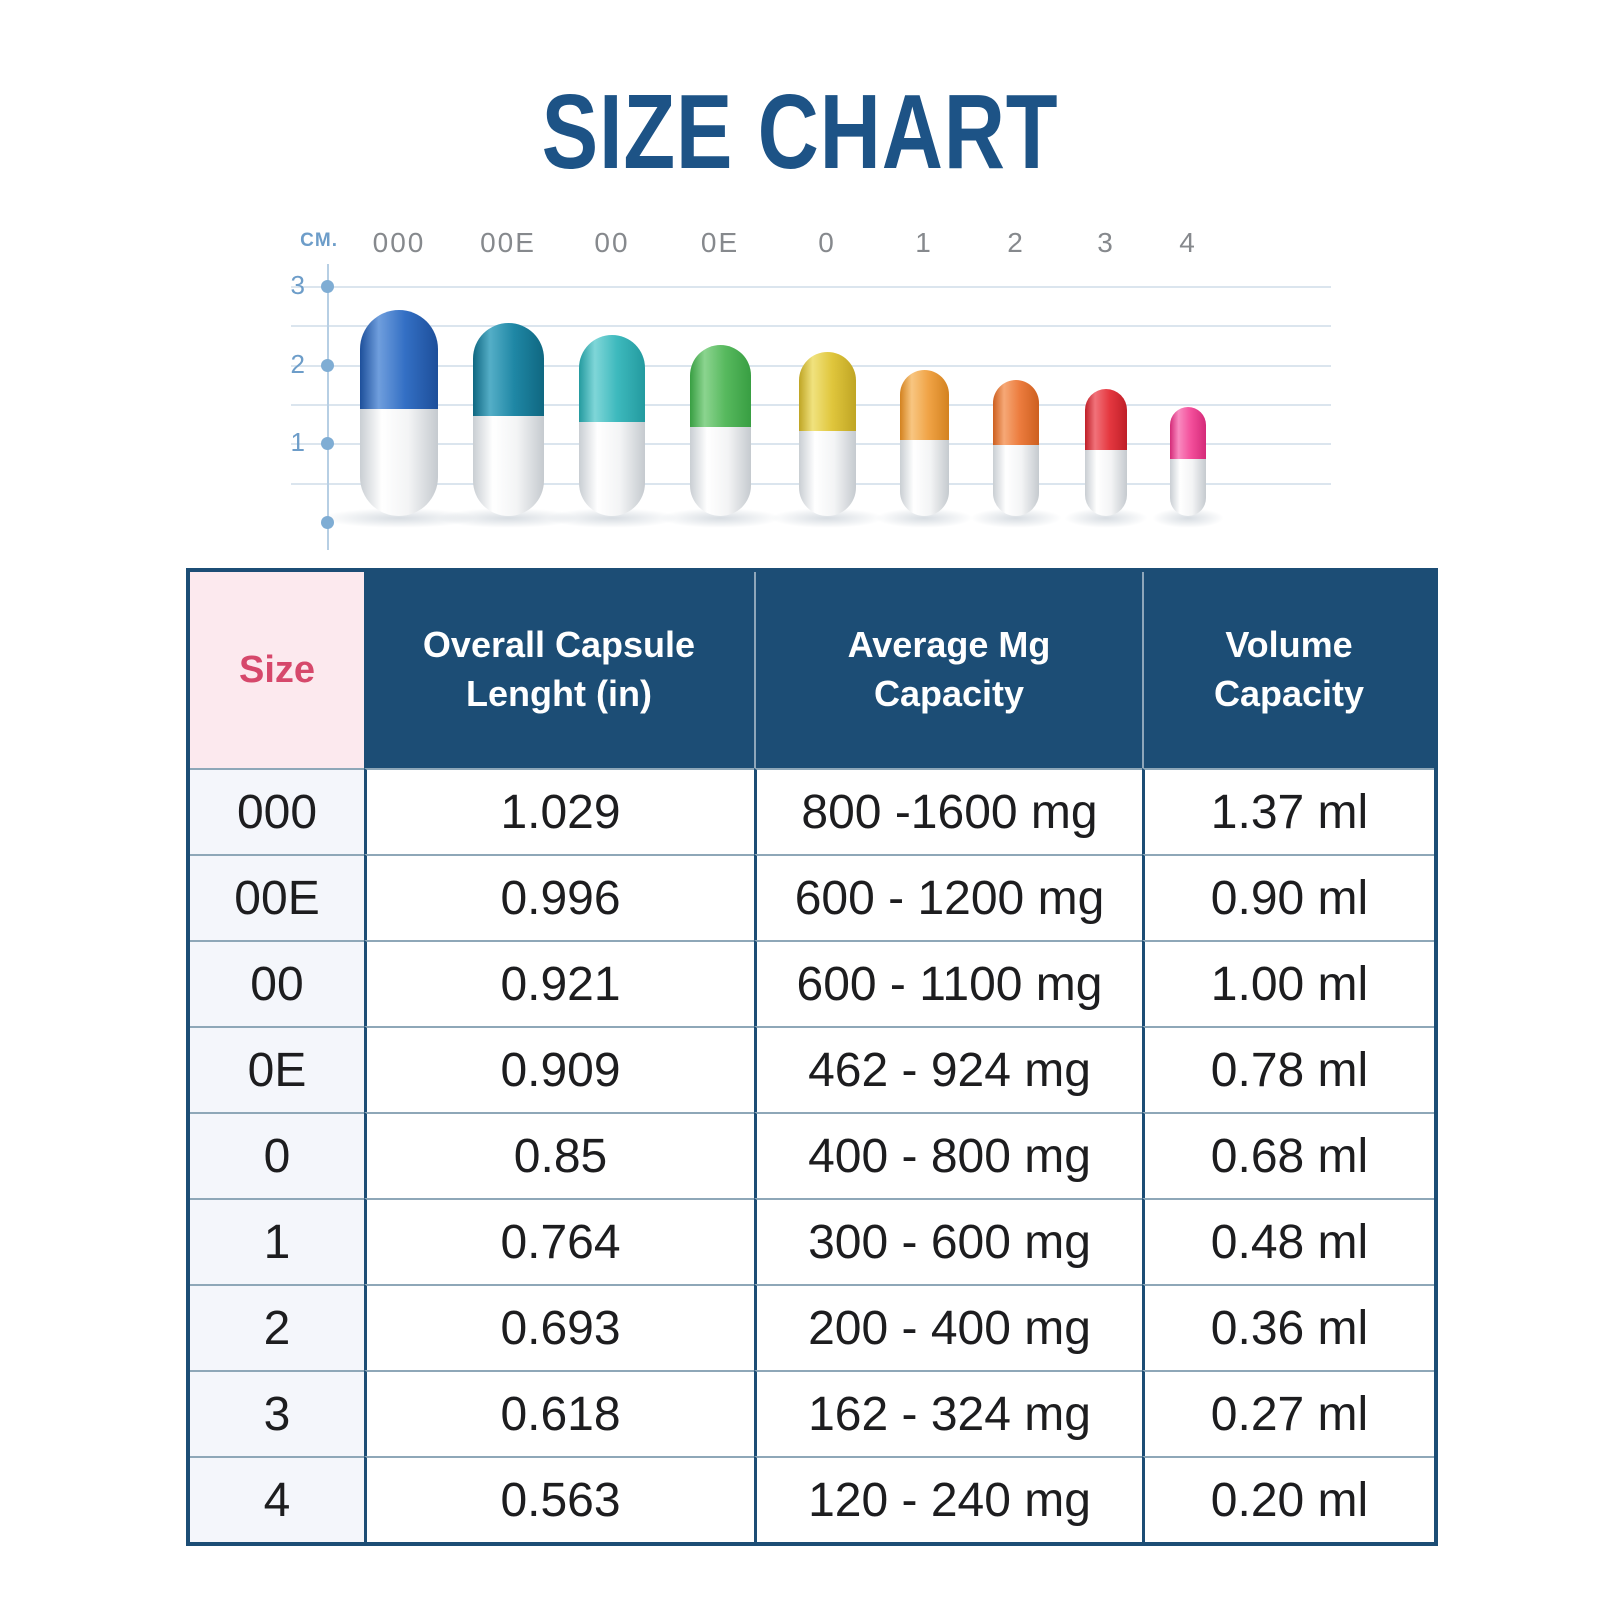 The width and height of the screenshot is (1600, 1600). I want to click on cell-volume-2: 0.36 ml, so click(1288, 1327).